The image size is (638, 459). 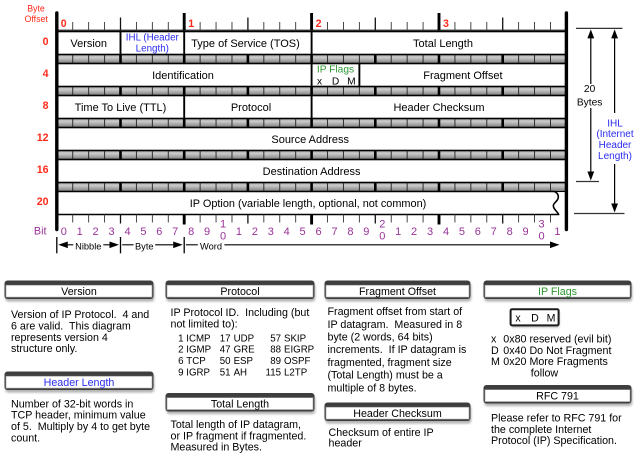 I want to click on svg-text: ICMP, so click(x=198, y=338).